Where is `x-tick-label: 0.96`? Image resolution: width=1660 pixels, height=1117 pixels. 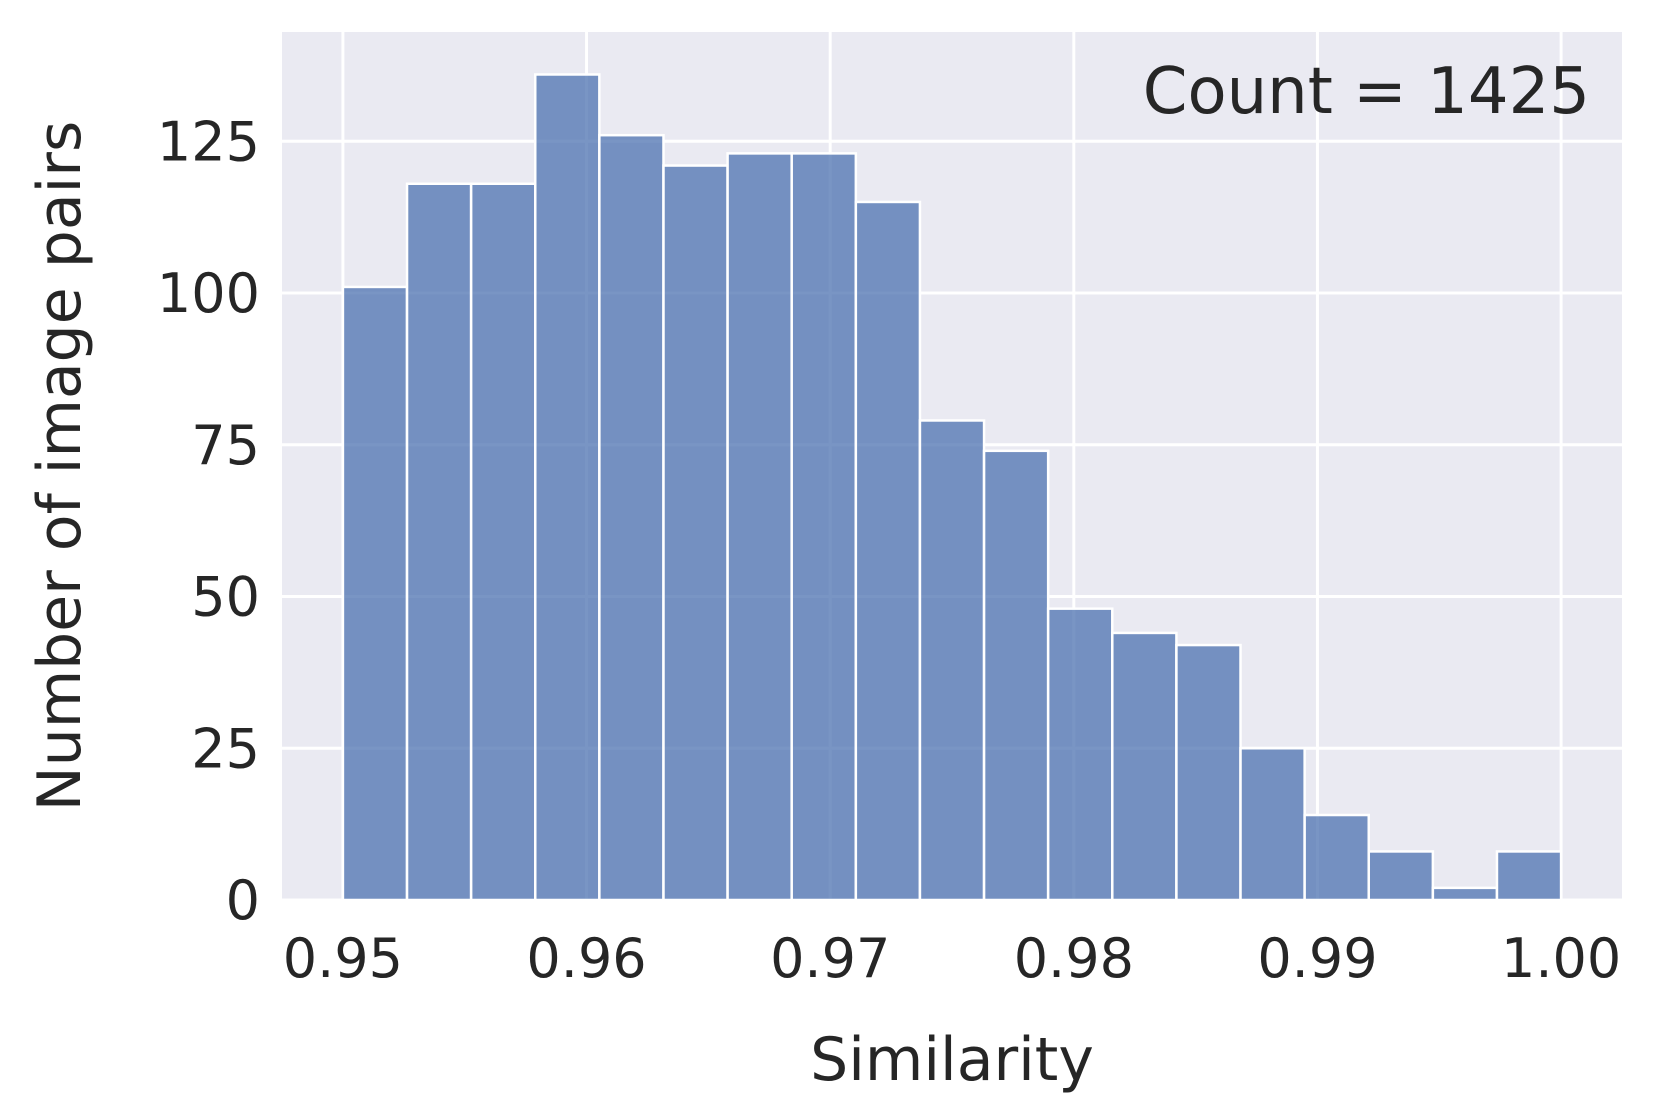
x-tick-label: 0.96 is located at coordinates (586, 958).